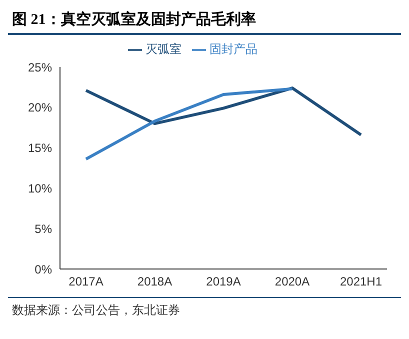 This screenshot has height=339, width=409. What do you see at coordinates (40, 188) in the screenshot?
I see `y-tick-label: 10%` at bounding box center [40, 188].